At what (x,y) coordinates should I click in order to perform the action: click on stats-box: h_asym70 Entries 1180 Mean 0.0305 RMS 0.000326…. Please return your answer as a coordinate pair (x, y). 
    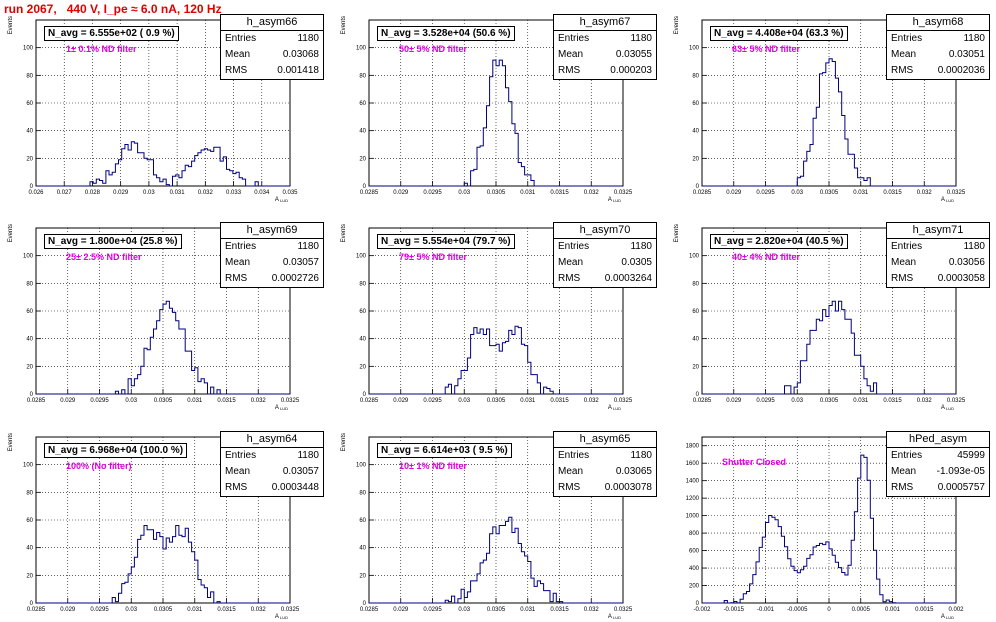
    Looking at the image, I should click on (605, 255).